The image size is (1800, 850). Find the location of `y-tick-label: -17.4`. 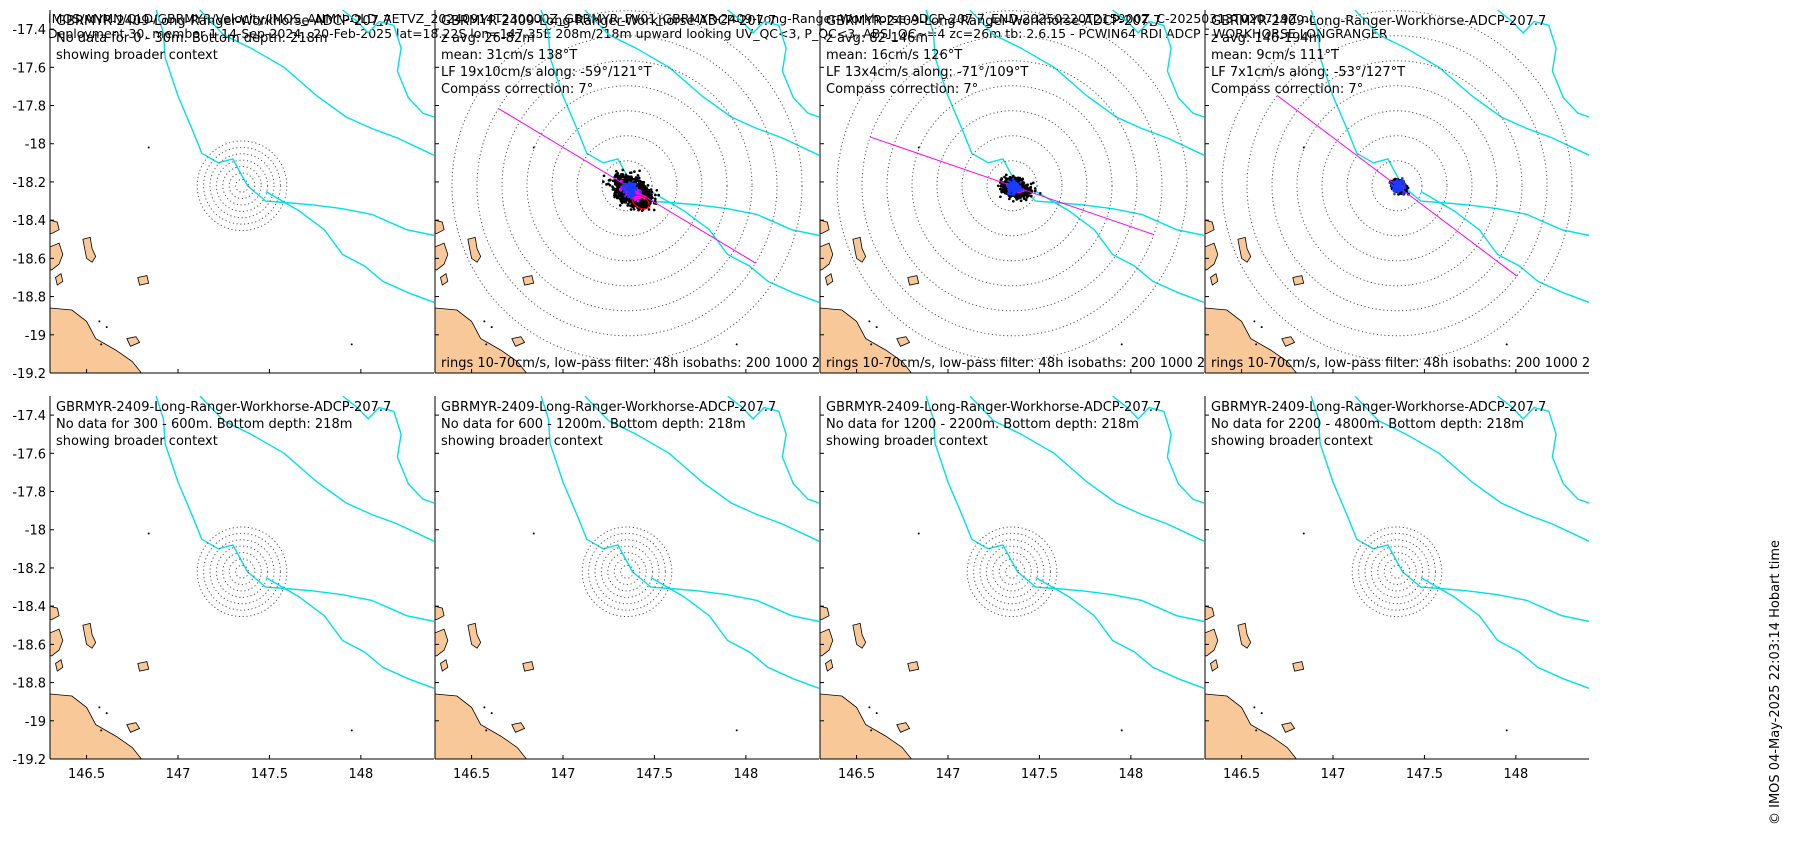

y-tick-label: -17.4 is located at coordinates (29, 30).